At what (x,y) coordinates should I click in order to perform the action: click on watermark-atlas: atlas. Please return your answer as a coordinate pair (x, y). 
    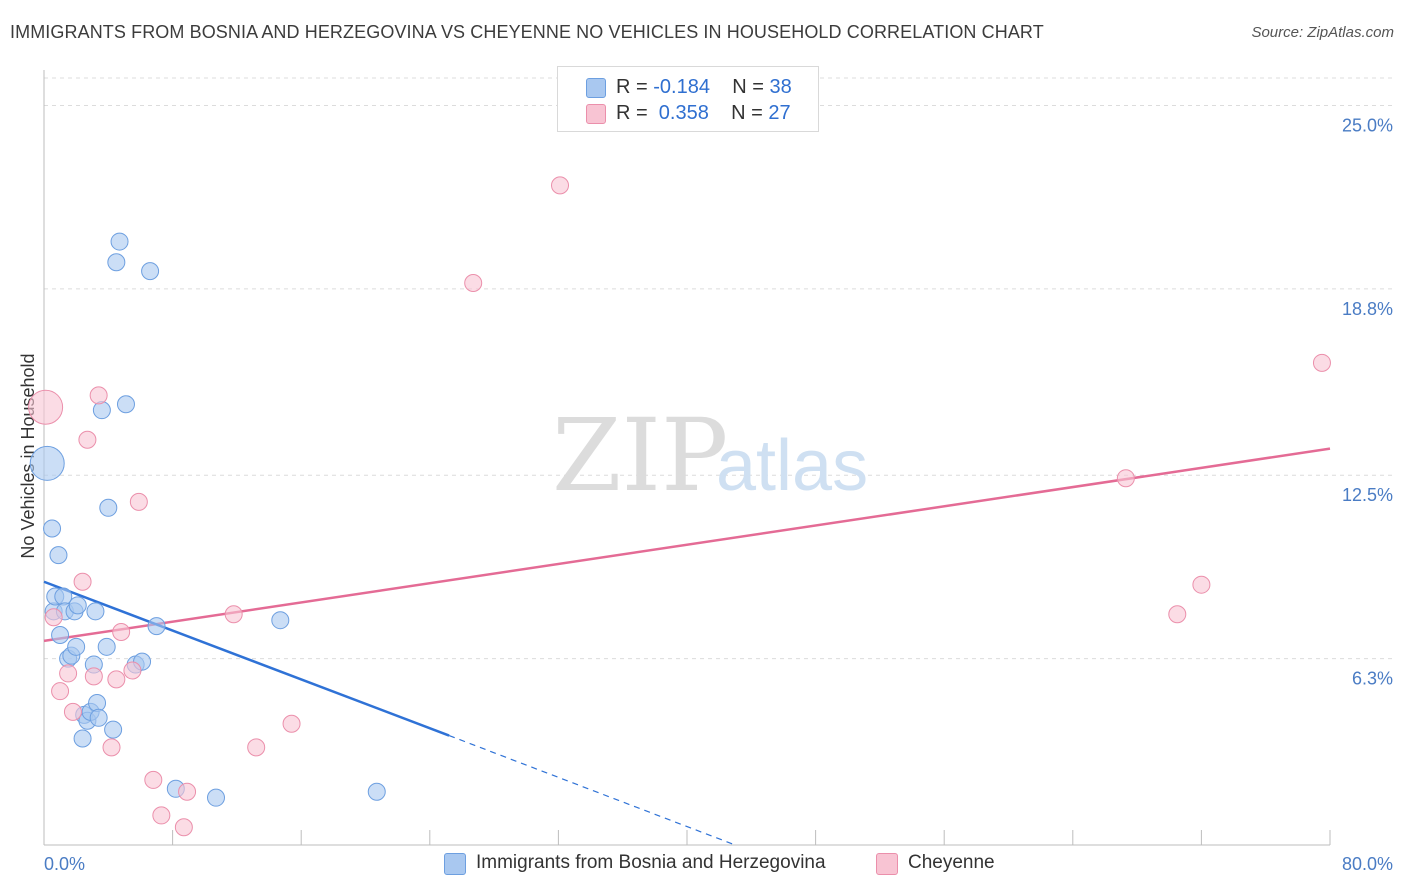
    Looking at the image, I should click on (792, 466).